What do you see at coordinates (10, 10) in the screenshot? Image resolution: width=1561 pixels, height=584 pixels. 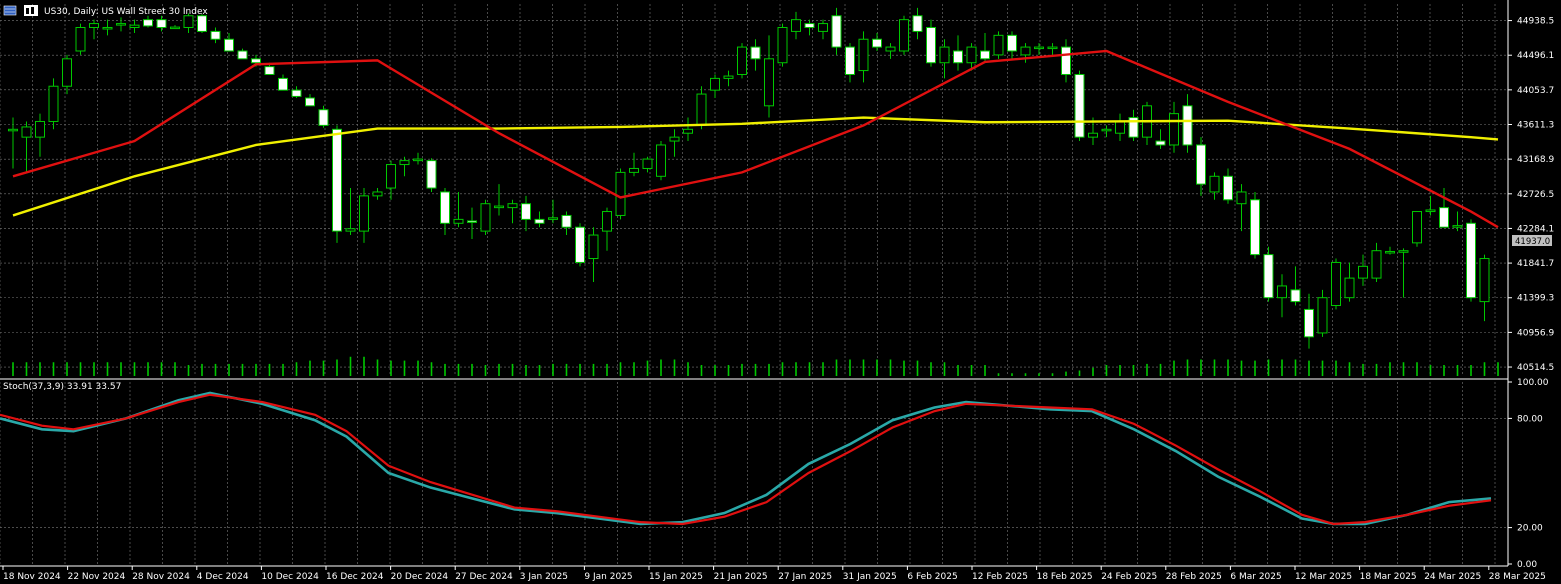 I see `chart-window-icon` at bounding box center [10, 10].